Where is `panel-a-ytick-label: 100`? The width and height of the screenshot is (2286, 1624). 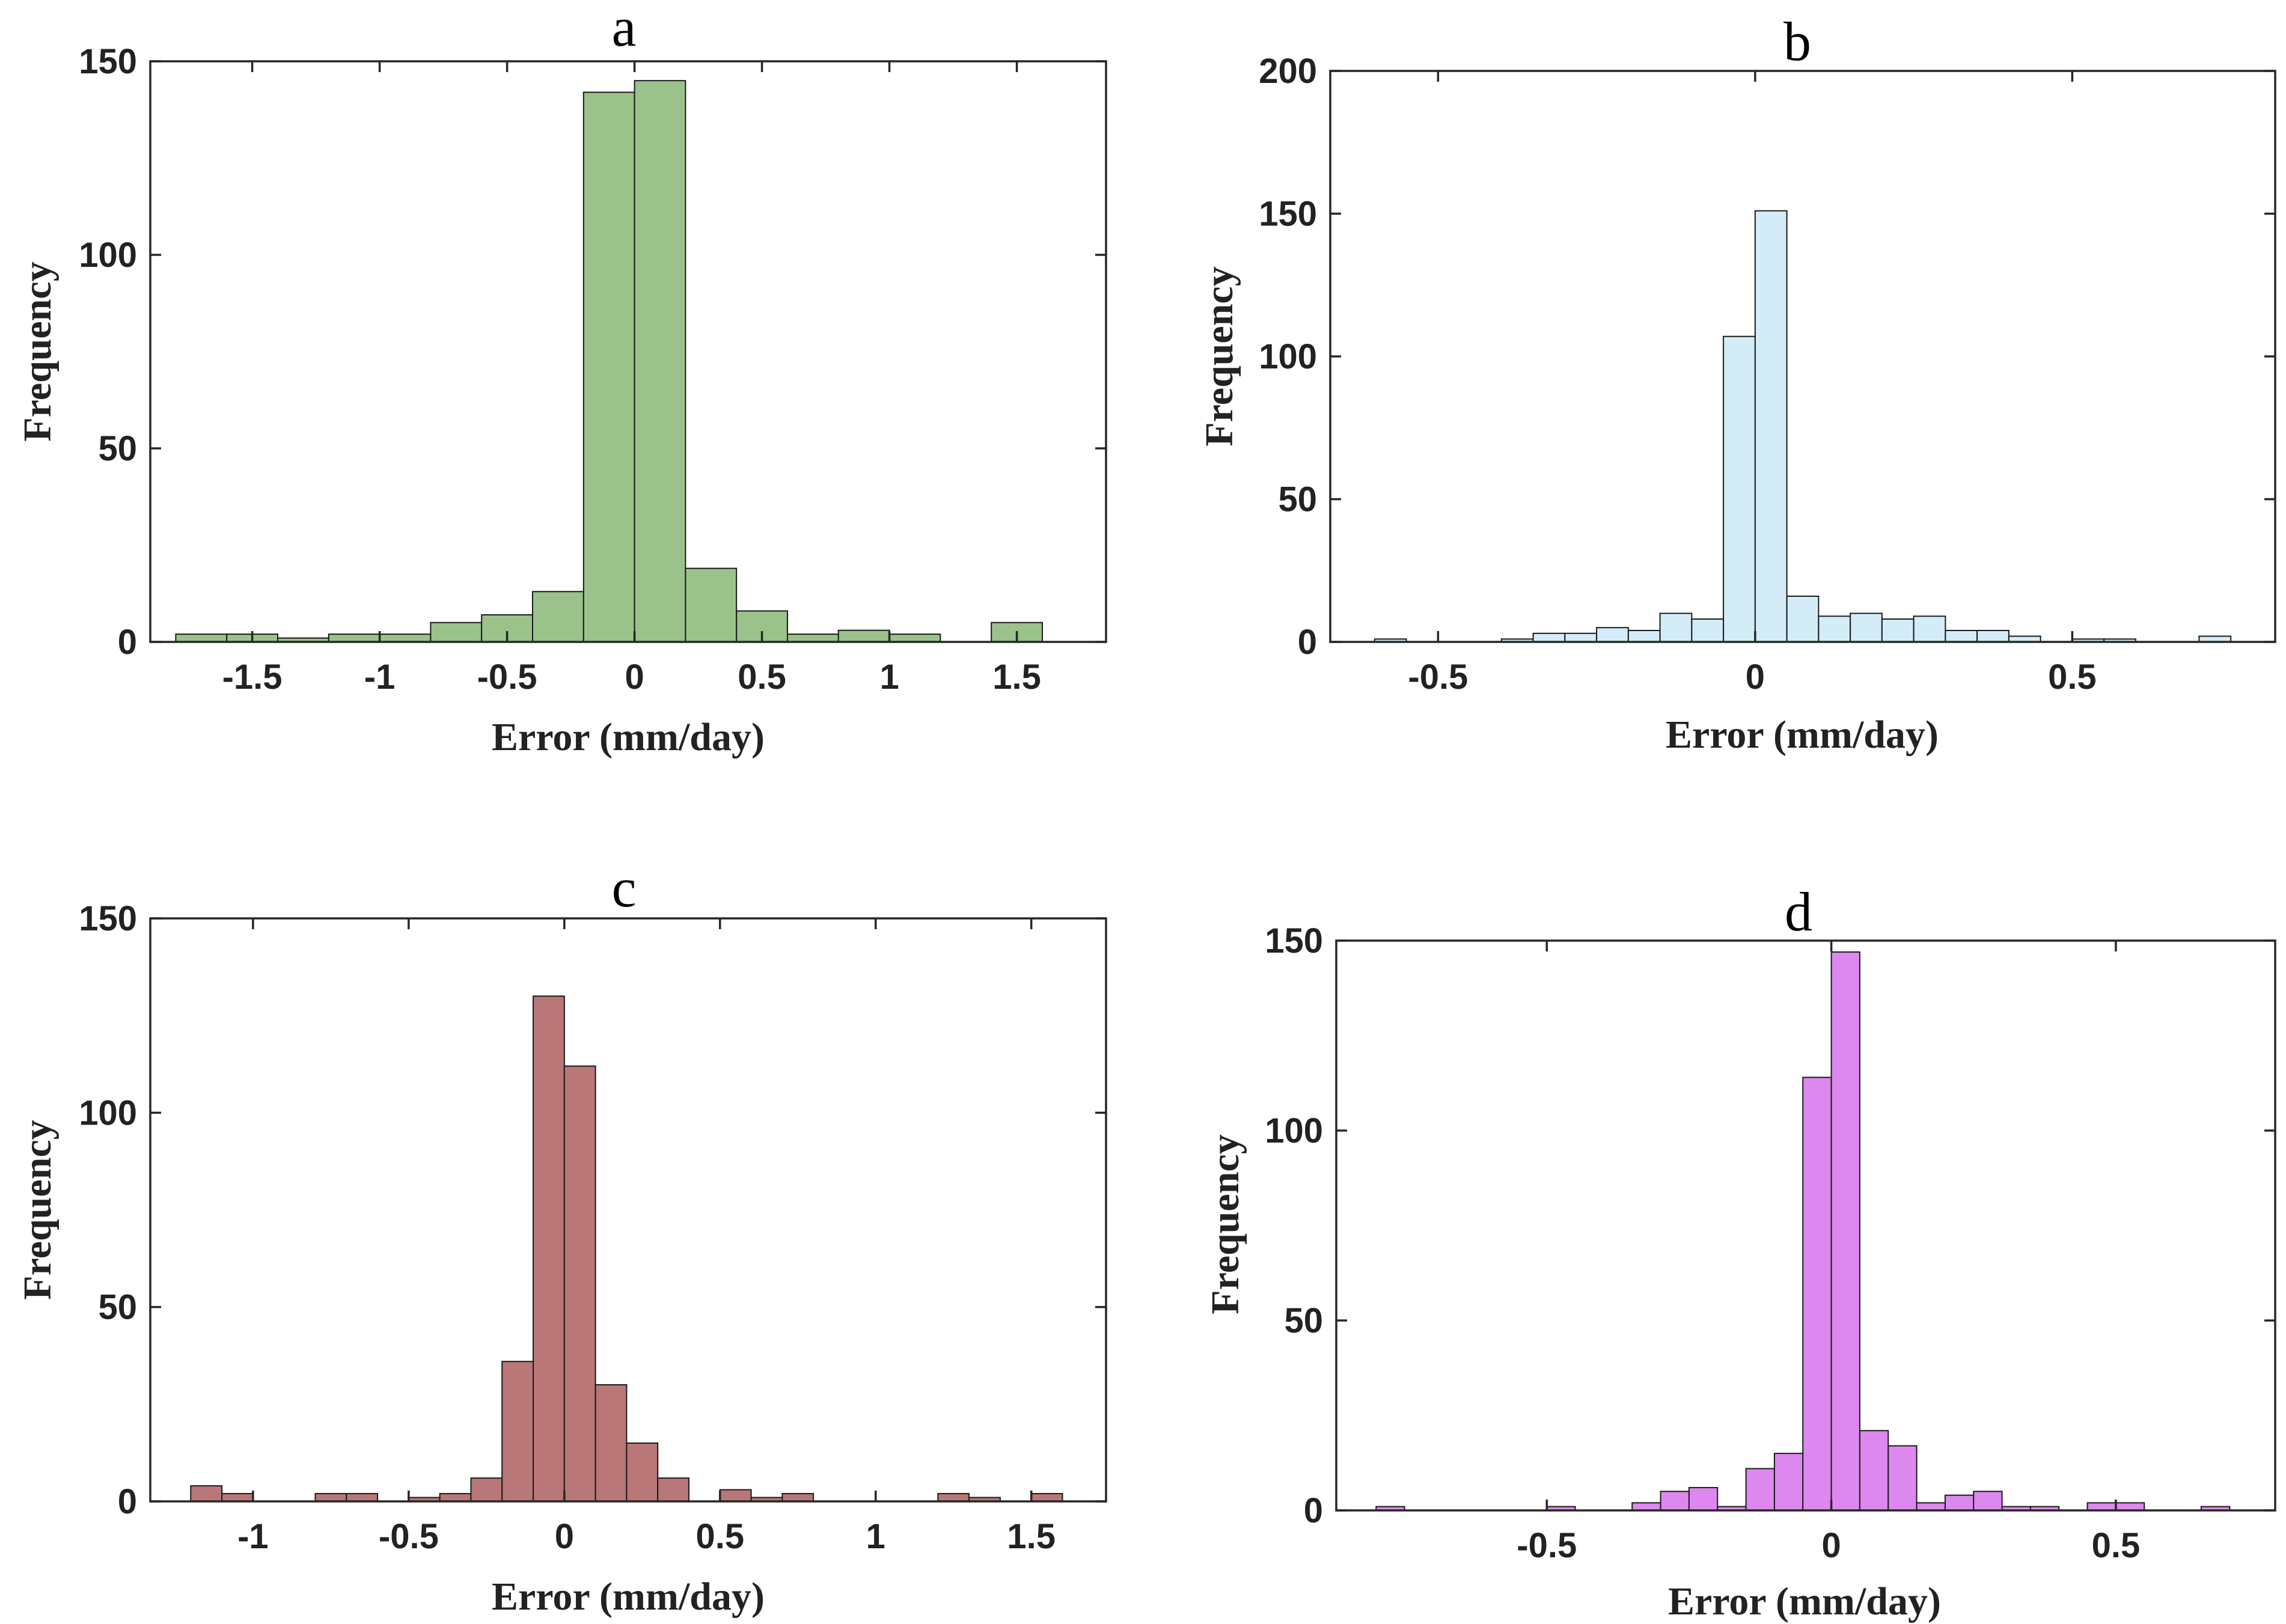 panel-a-ytick-label: 100 is located at coordinates (108, 255).